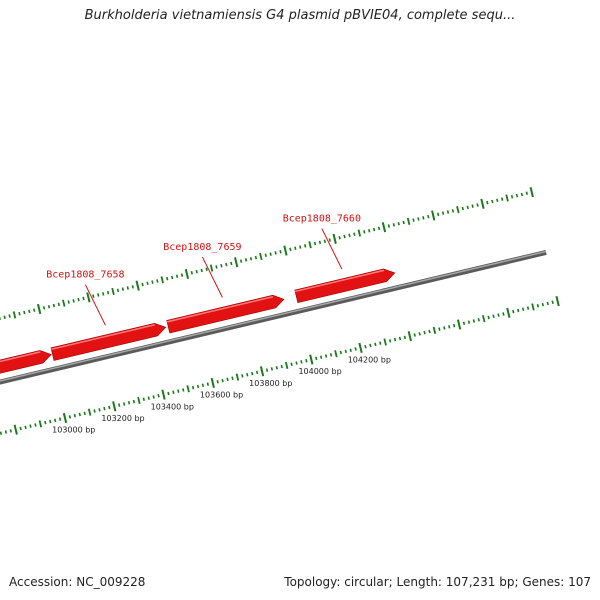 This screenshot has height=600, width=600. I want to click on gene-labels: Bcep1808_7658 Bcep1808_7659 Bcep1808_7660, so click(203, 270).